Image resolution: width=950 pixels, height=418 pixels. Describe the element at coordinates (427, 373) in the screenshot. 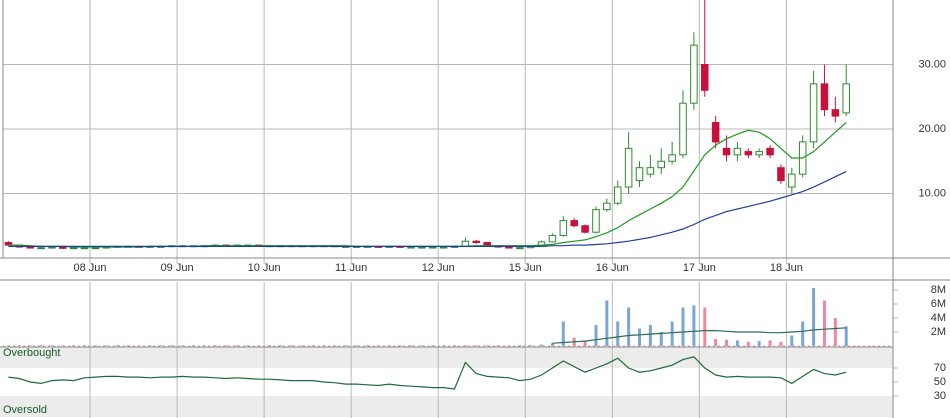

I see `rsi-line` at that location.